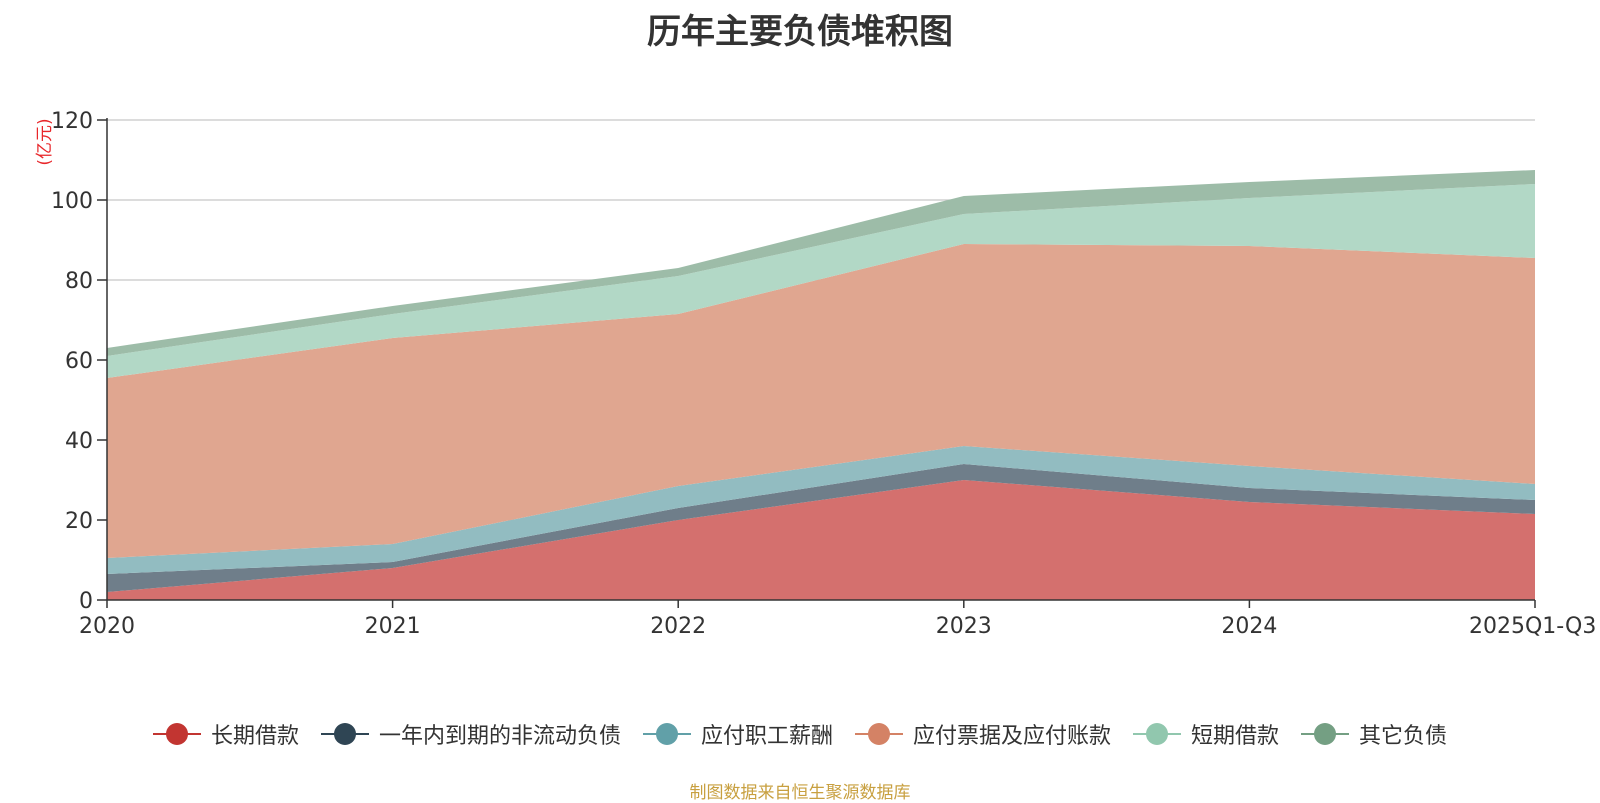 The width and height of the screenshot is (1600, 803). I want to click on x-tick-label: 2021, so click(393, 626).